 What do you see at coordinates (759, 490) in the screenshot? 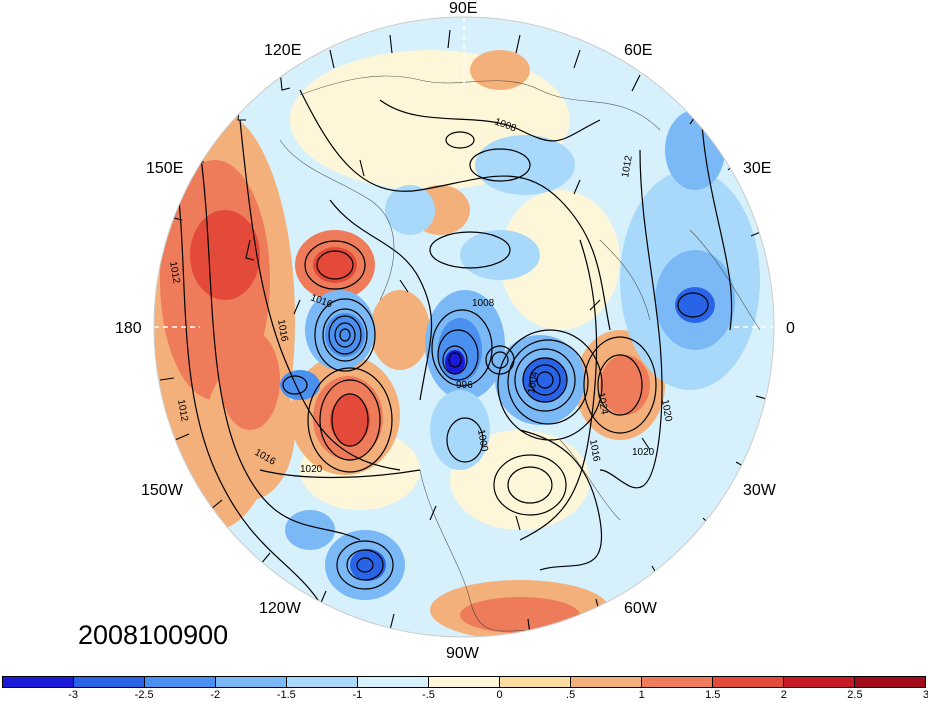
I see `lon-label-30w: 30W` at bounding box center [759, 490].